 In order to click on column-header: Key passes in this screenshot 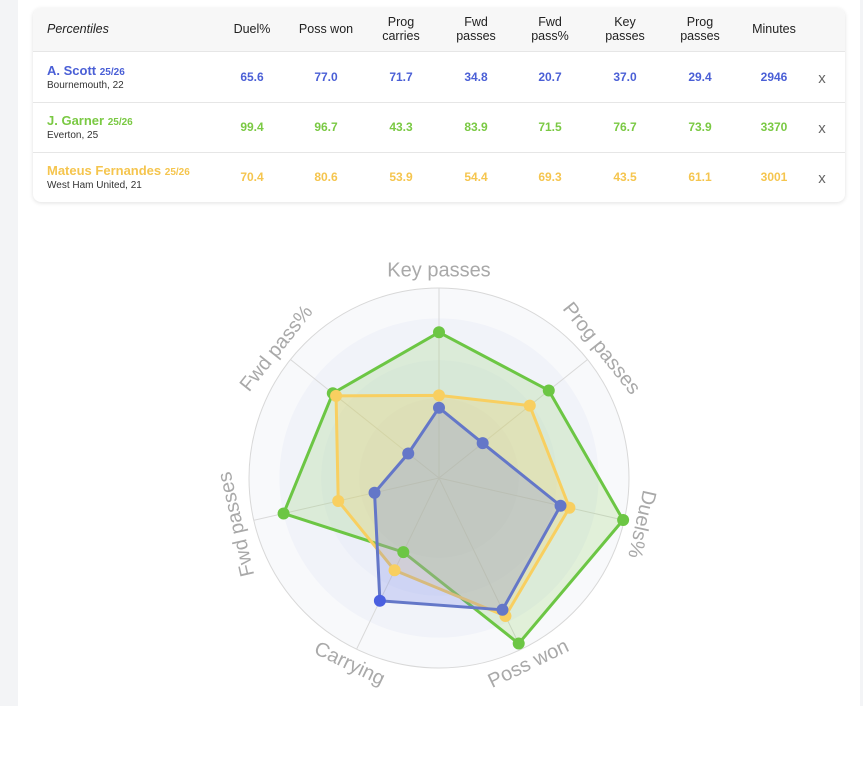, I will do `click(625, 29)`.